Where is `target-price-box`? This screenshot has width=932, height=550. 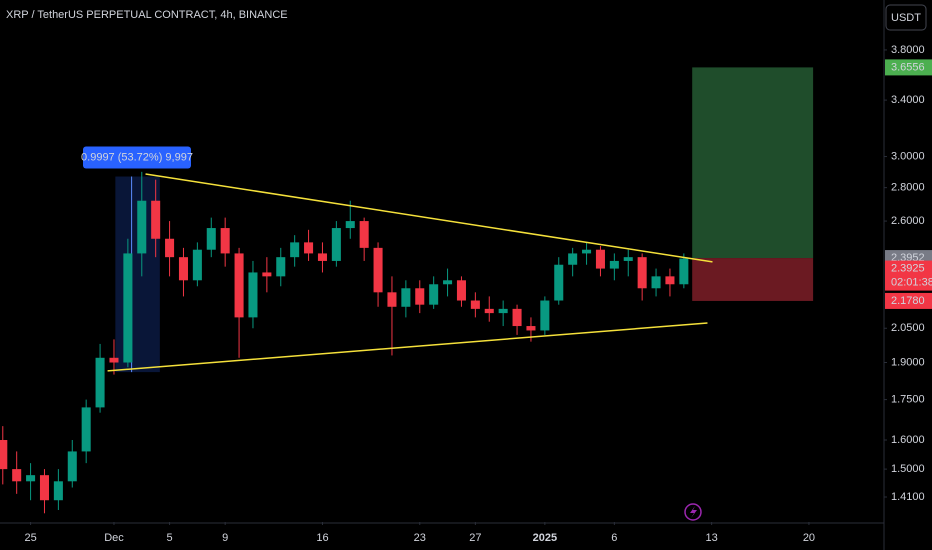
target-price-box is located at coordinates (908, 67).